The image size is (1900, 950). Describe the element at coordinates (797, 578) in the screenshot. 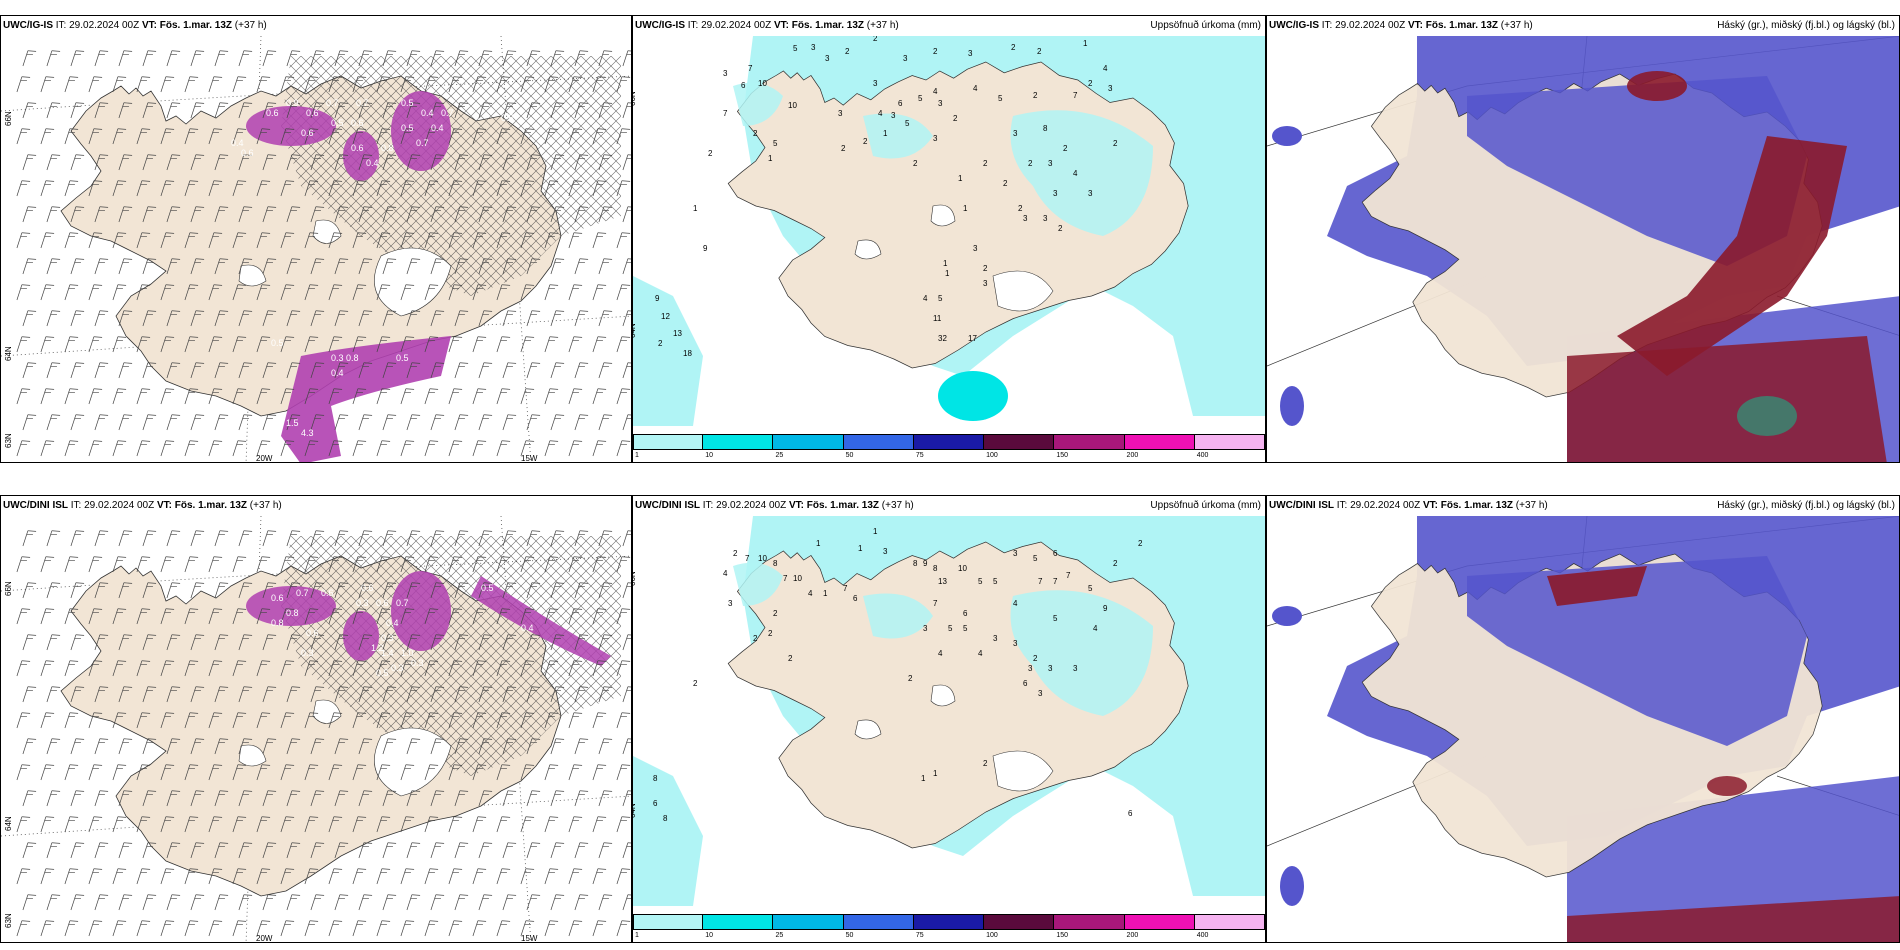

I see `precip-value-label: 10` at that location.